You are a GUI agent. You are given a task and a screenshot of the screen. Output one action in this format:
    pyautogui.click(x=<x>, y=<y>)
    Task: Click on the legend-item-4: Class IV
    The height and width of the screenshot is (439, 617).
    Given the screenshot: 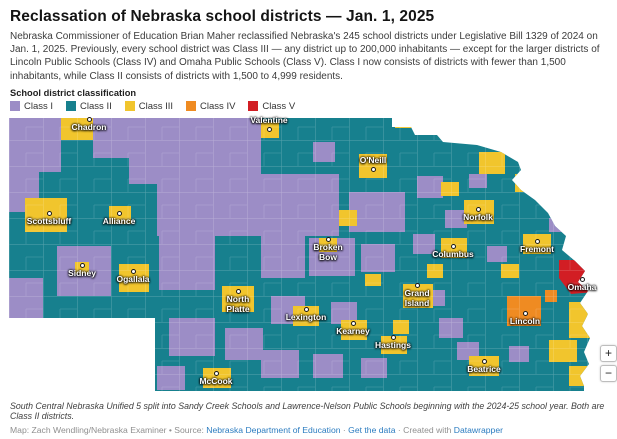 What is the action you would take?
    pyautogui.click(x=210, y=106)
    